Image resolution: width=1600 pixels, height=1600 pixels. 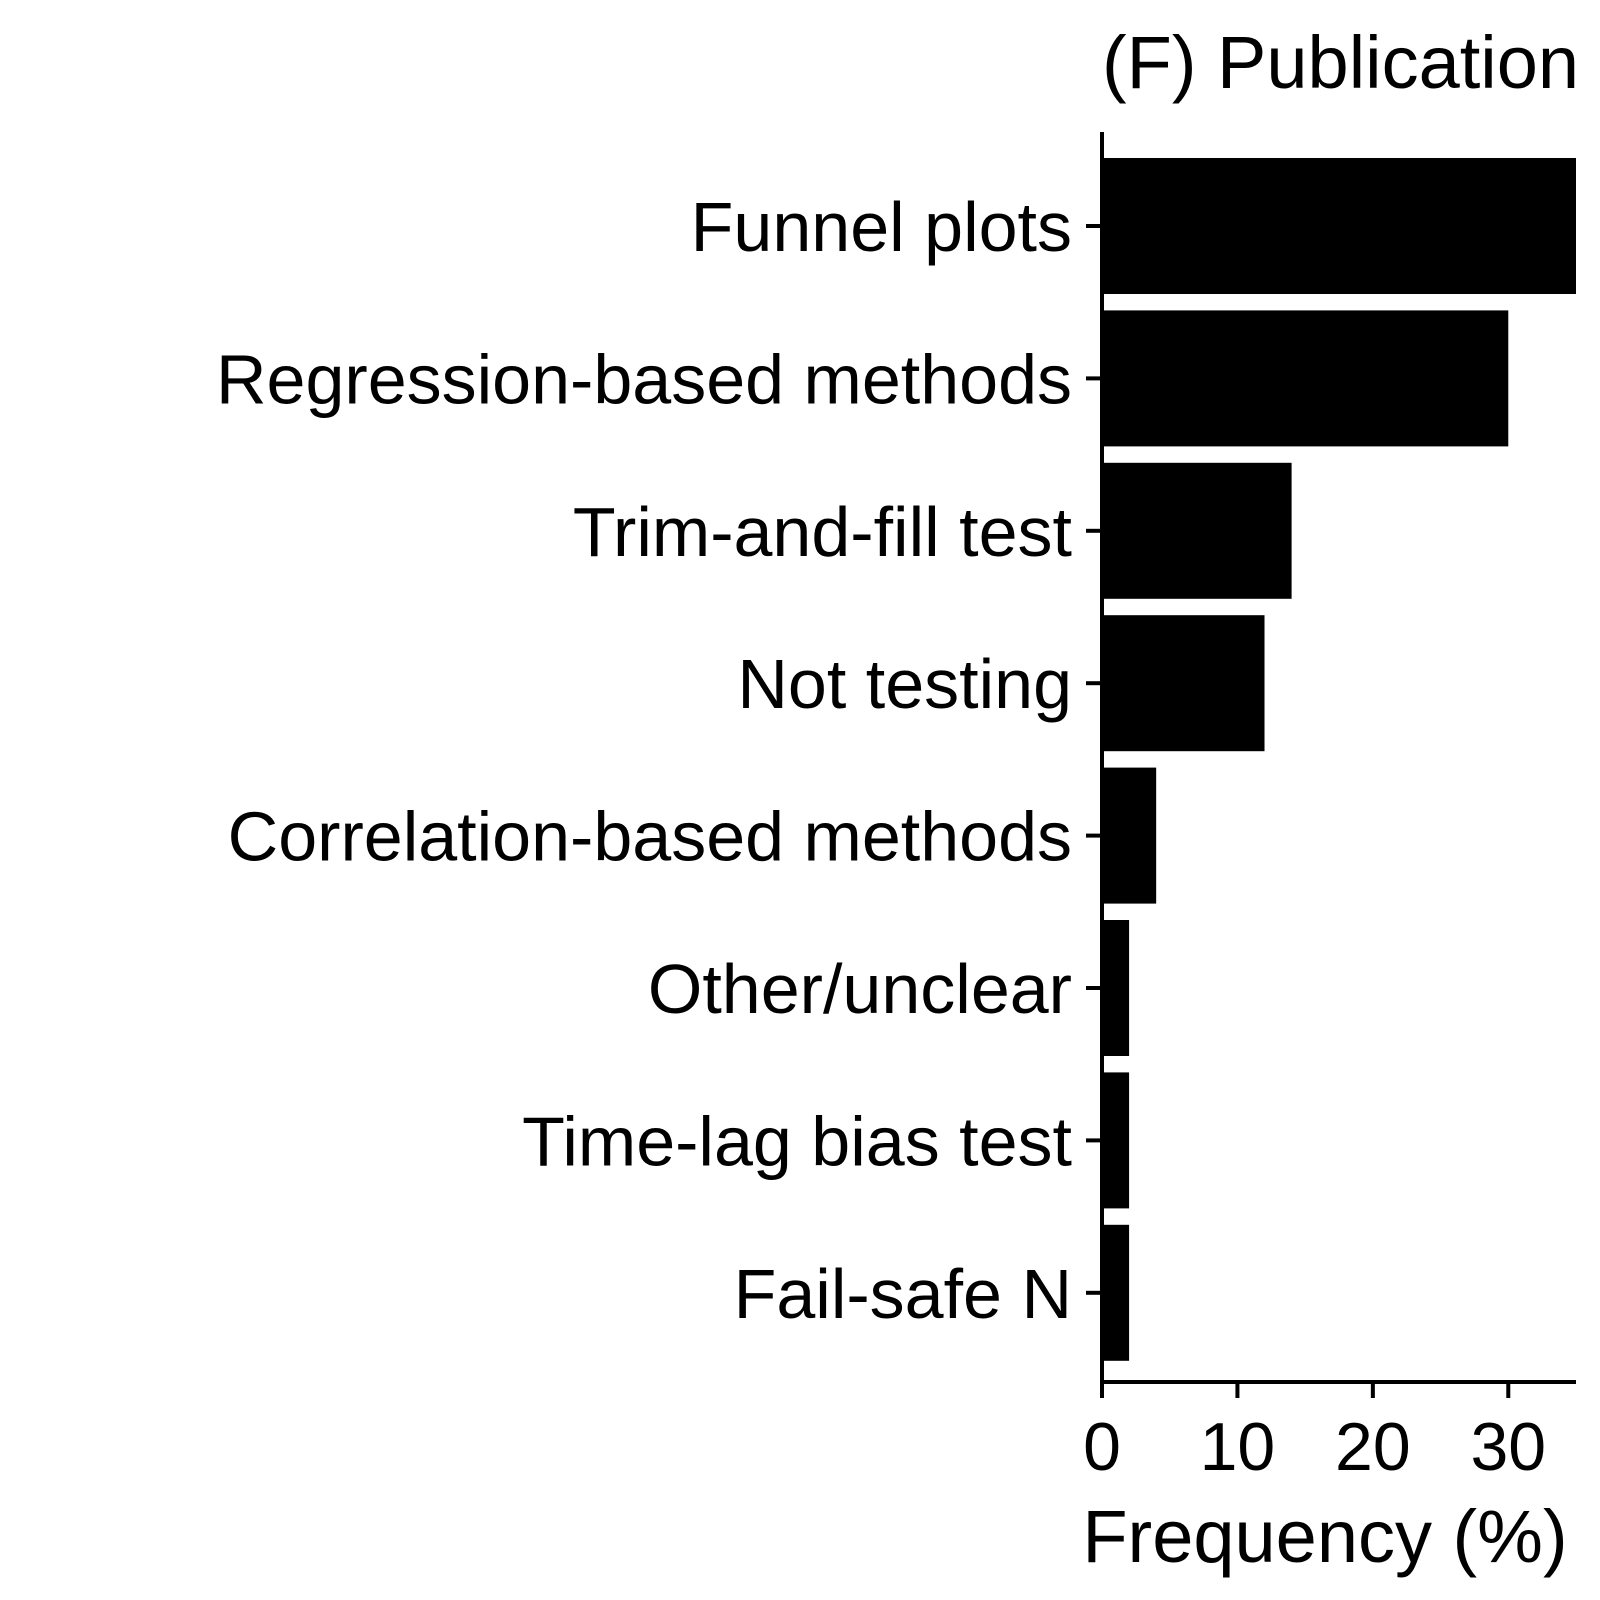 What do you see at coordinates (650, 837) in the screenshot?
I see `category-label: Correlation-based methods` at bounding box center [650, 837].